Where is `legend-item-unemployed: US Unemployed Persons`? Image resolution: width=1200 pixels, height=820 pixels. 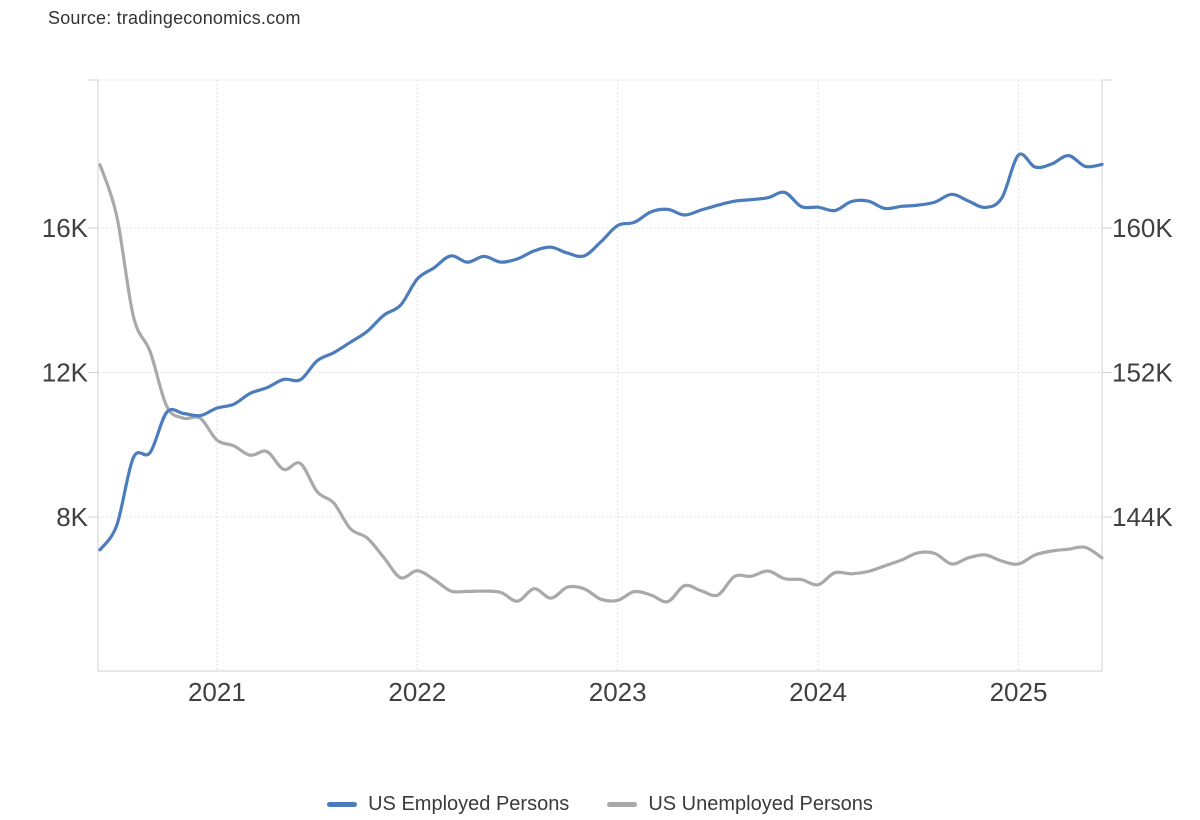
legend-item-unemployed: US Unemployed Persons is located at coordinates (740, 804).